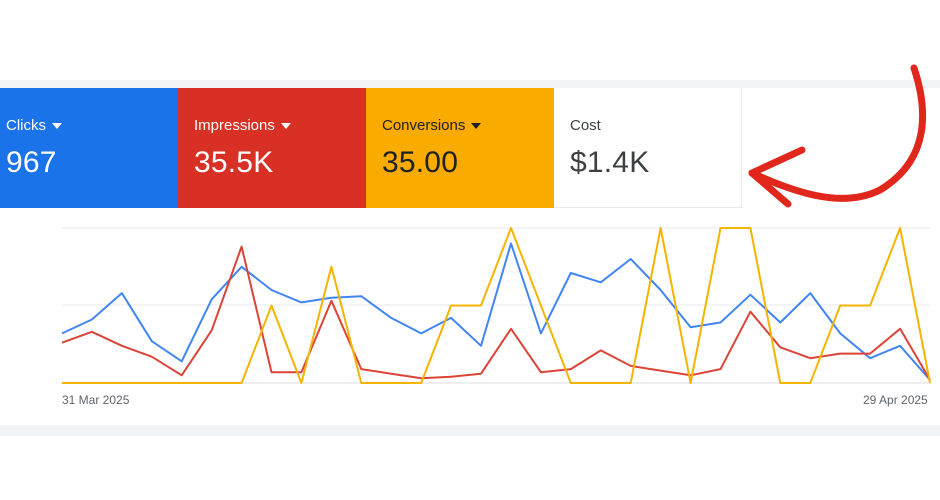  What do you see at coordinates (655, 125) in the screenshot?
I see `metric-label-row: Cost` at bounding box center [655, 125].